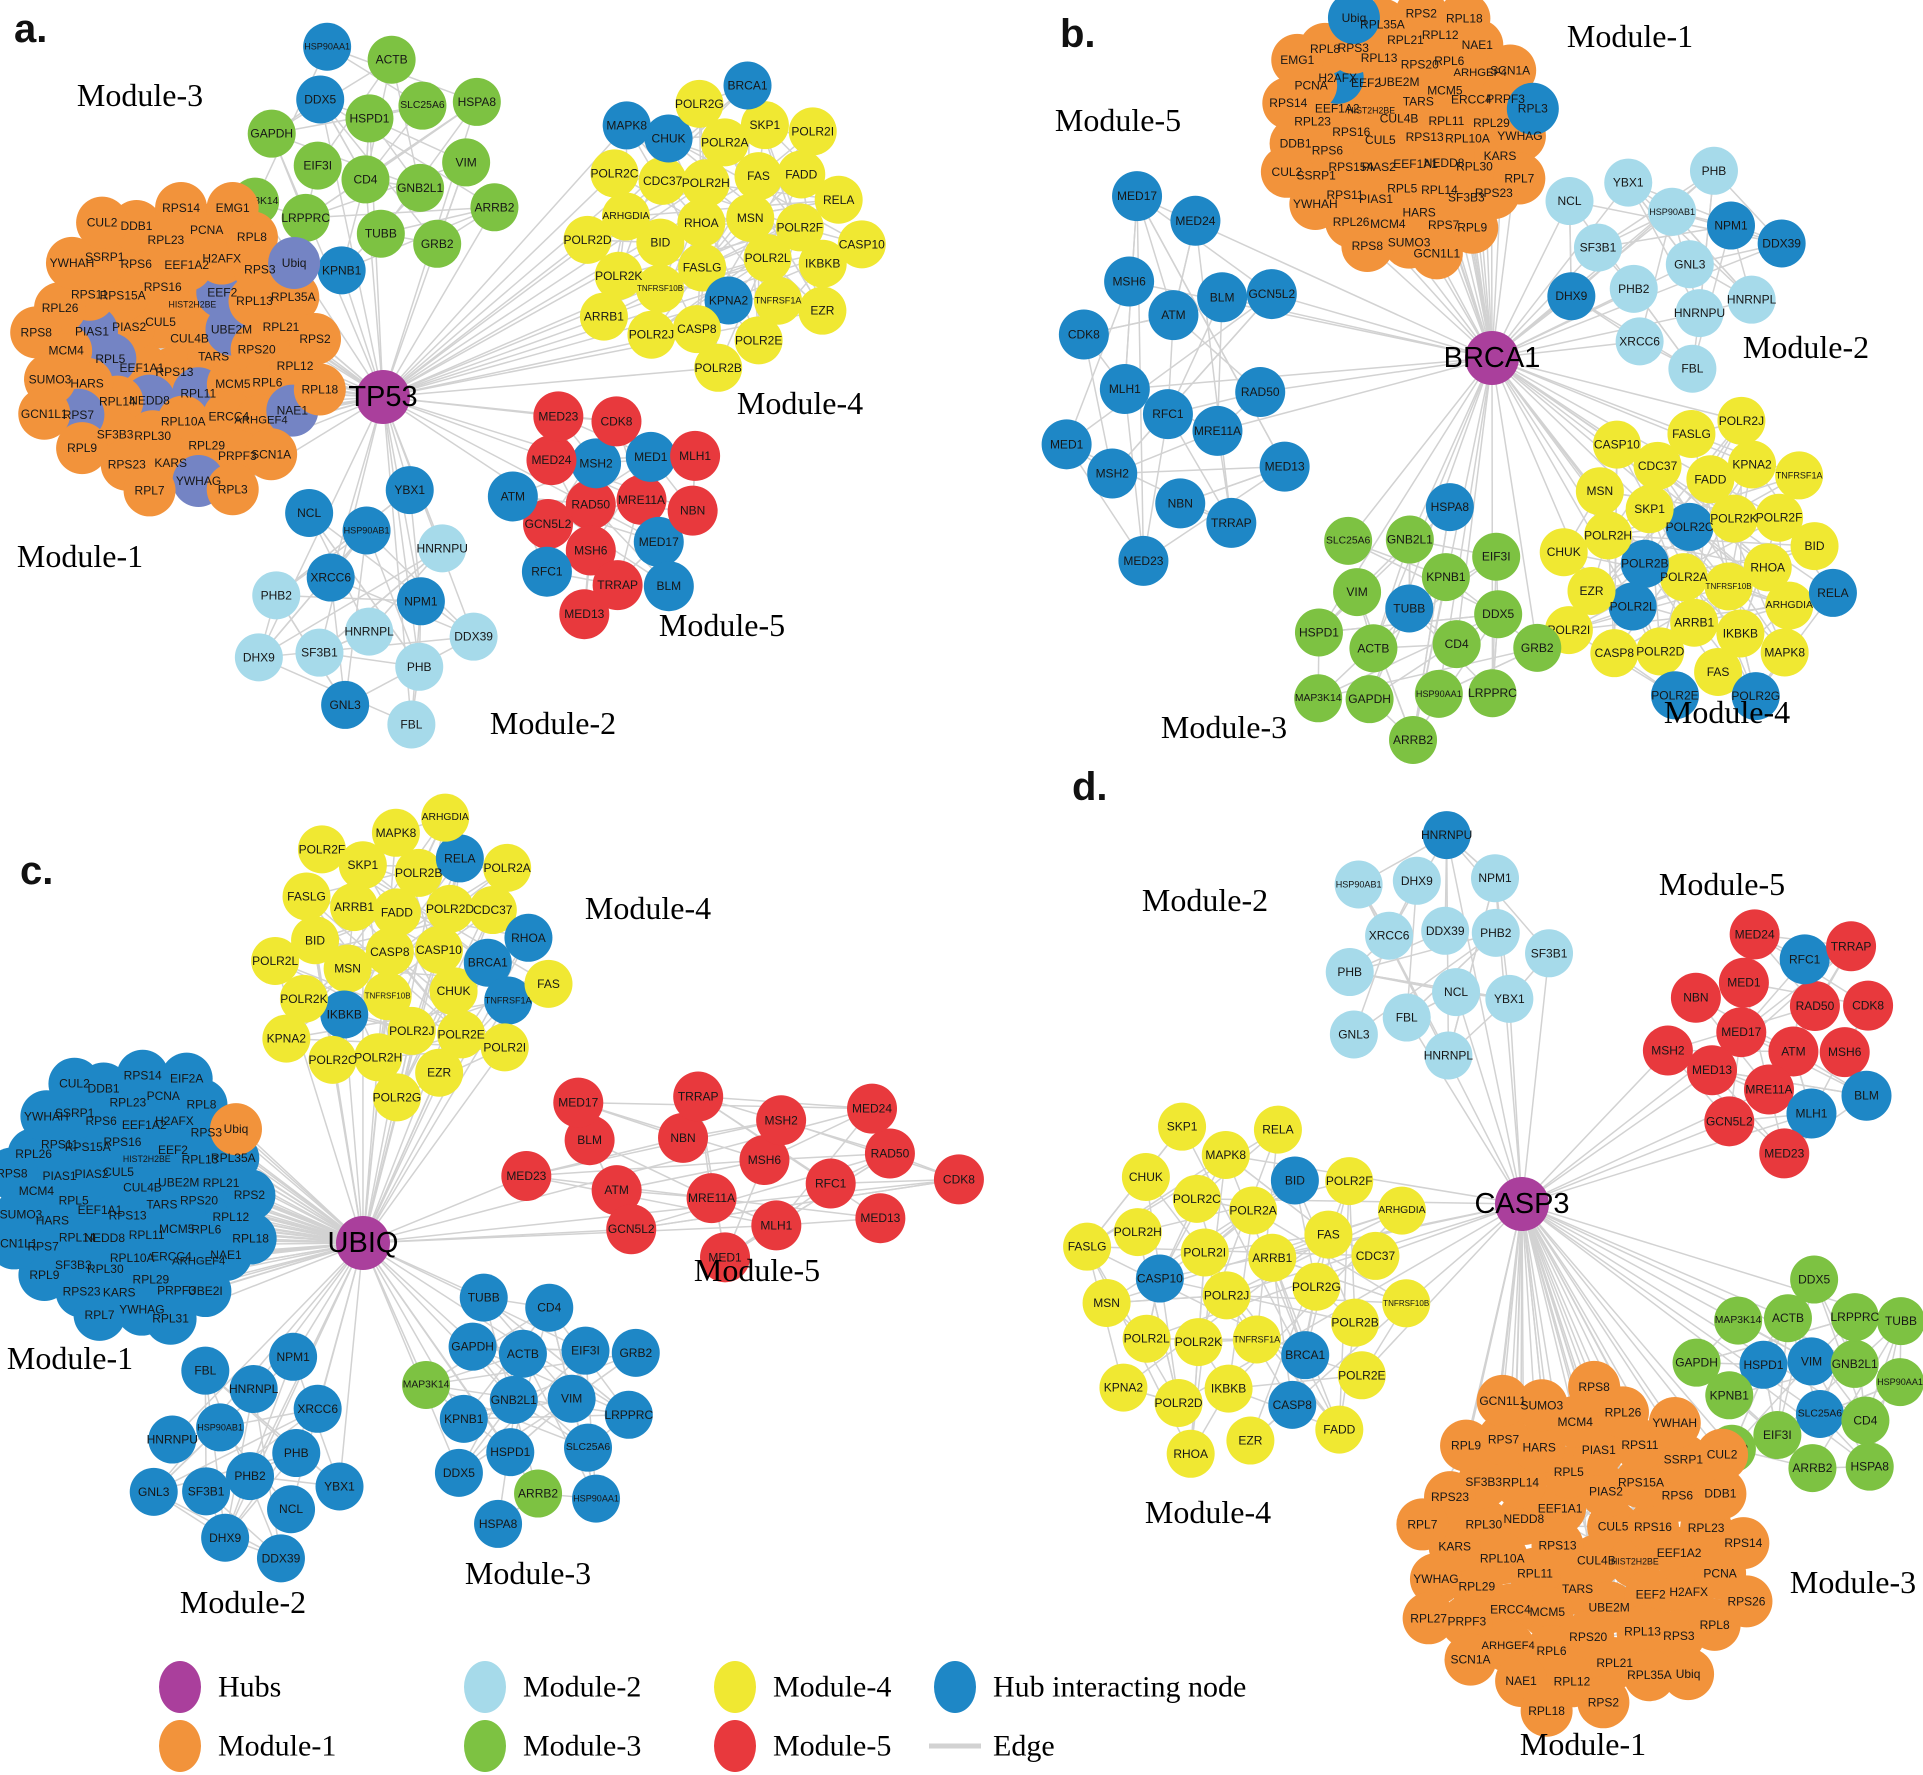 This screenshot has height=1775, width=1923. Describe the element at coordinates (1495, 878) in the screenshot. I see `node-label: NPM1` at that location.